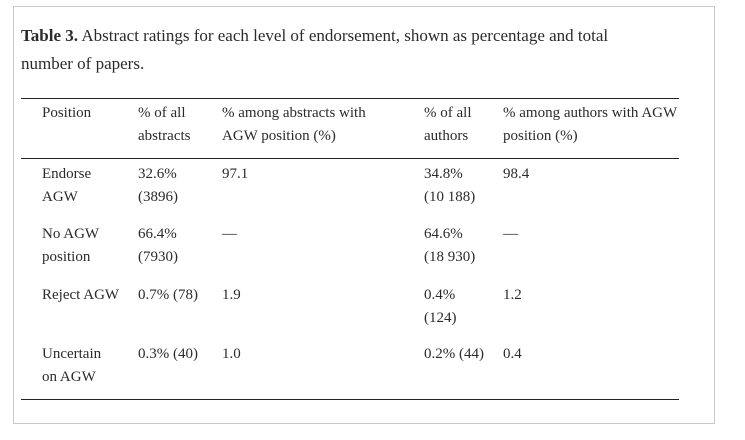 This screenshot has width=745, height=440. Describe the element at coordinates (450, 197) in the screenshot. I see `row-endorse-authors-count: (10 188)` at that location.